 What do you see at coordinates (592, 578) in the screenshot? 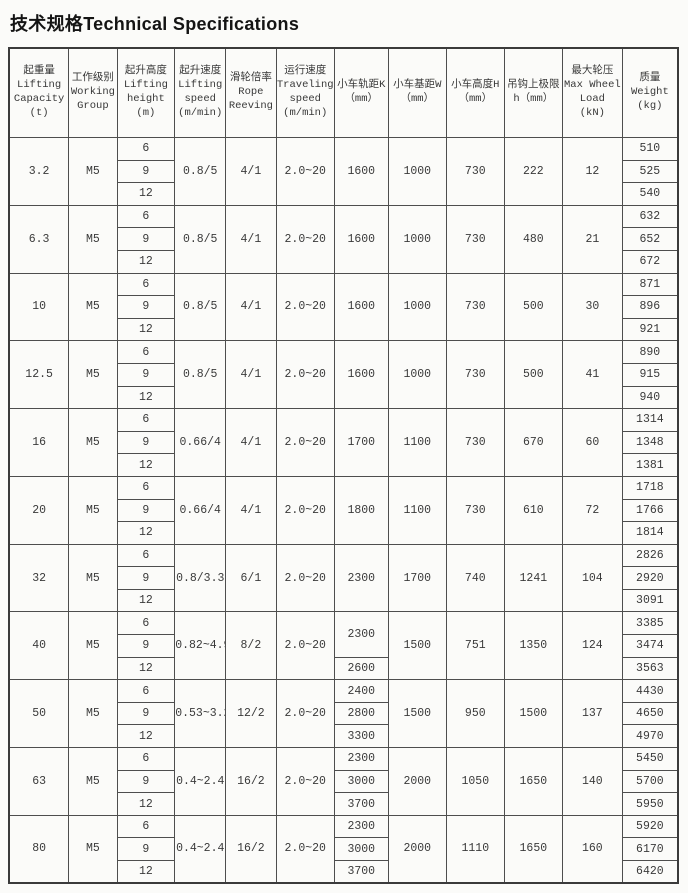
I see `cell-max-wheel-load: 104` at bounding box center [592, 578].